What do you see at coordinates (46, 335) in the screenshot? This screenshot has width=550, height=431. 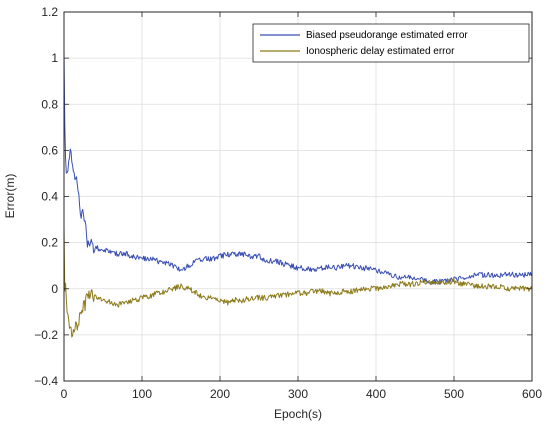 I see `y-tick-label: −0.2` at bounding box center [46, 335].